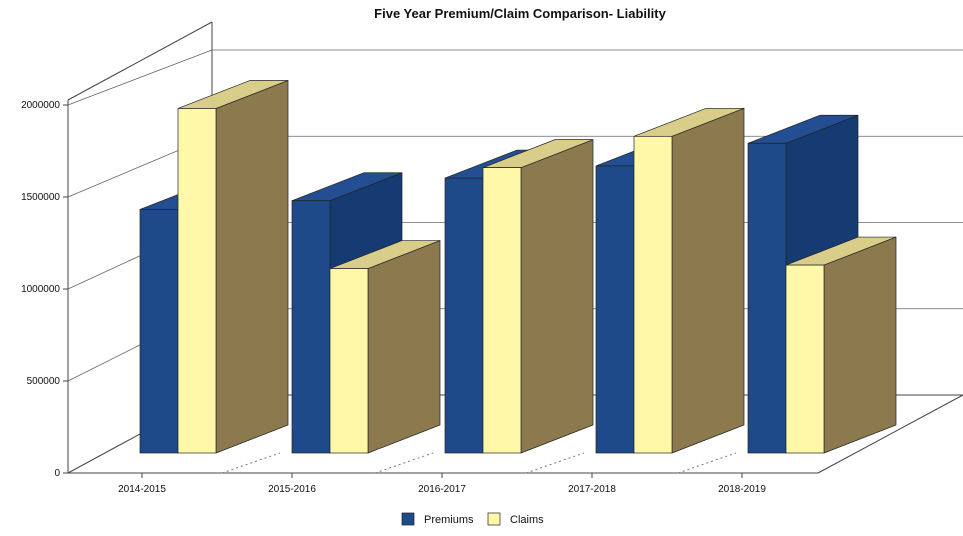  Describe the element at coordinates (311, 327) in the screenshot. I see `bar-premiums-2015-2016` at that location.